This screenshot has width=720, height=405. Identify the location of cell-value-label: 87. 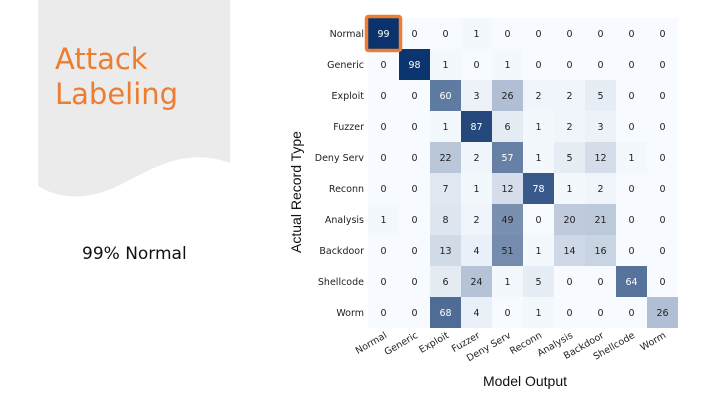
(476, 127).